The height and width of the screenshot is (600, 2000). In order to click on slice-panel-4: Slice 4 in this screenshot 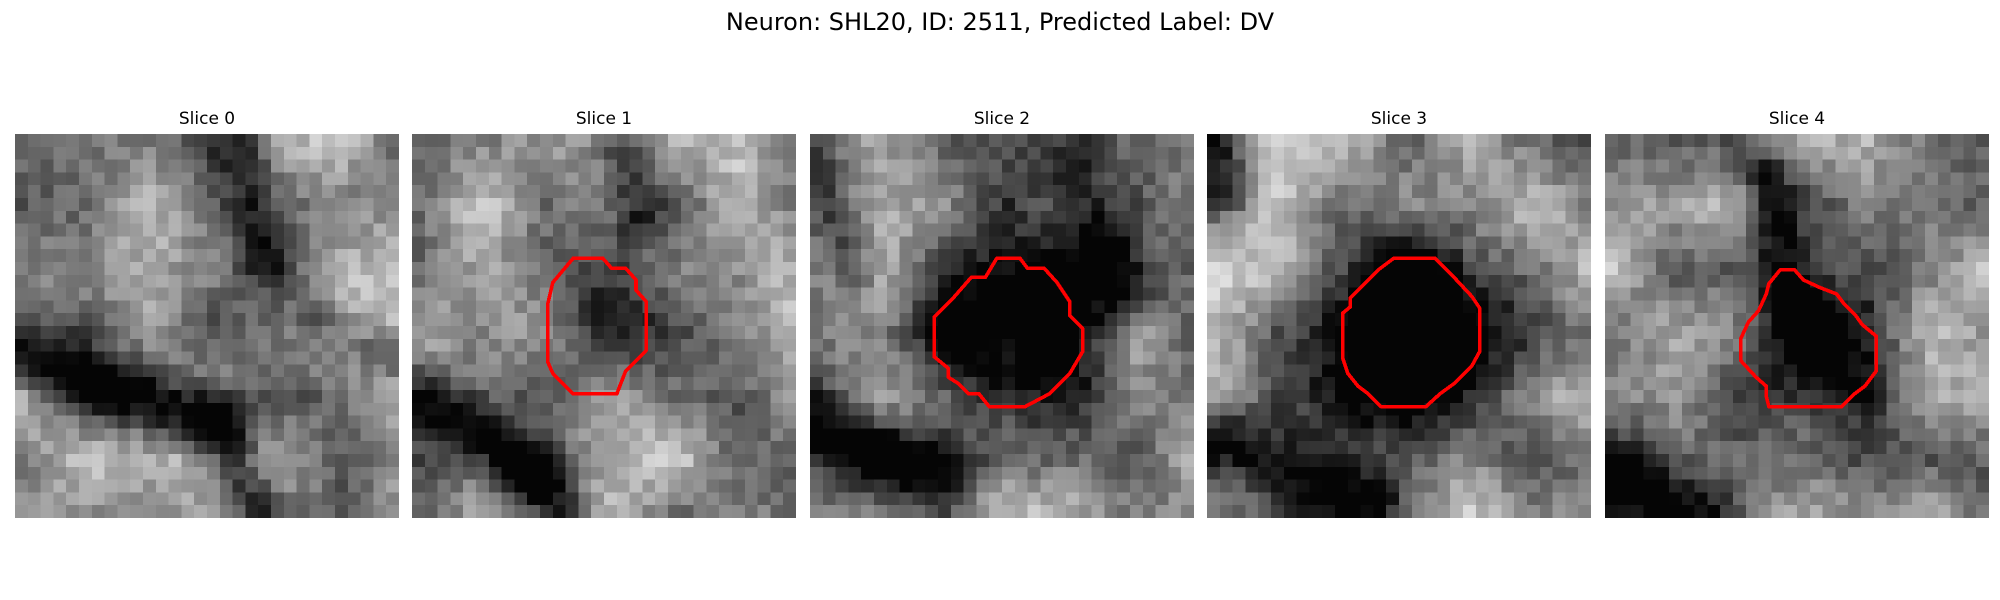, I will do `click(1797, 313)`.